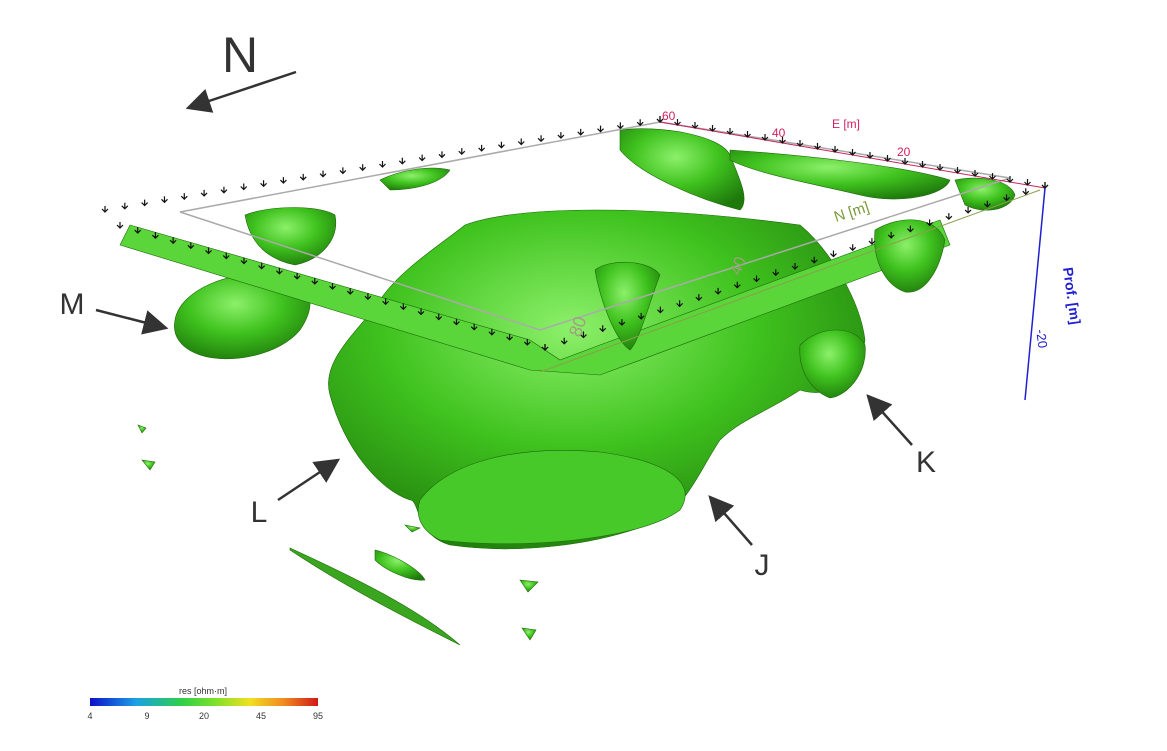 The width and height of the screenshot is (1167, 751). What do you see at coordinates (240, 55) in the screenshot?
I see `compass-label: N` at bounding box center [240, 55].